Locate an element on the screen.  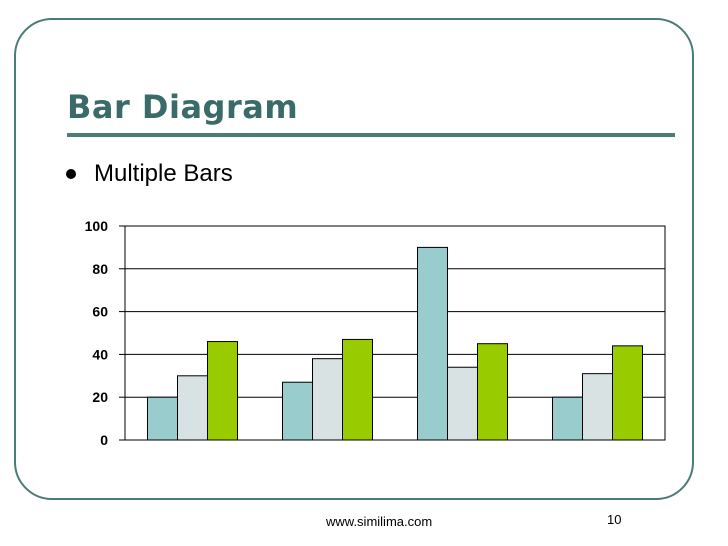
y-tick-label: 40 is located at coordinates (100, 354).